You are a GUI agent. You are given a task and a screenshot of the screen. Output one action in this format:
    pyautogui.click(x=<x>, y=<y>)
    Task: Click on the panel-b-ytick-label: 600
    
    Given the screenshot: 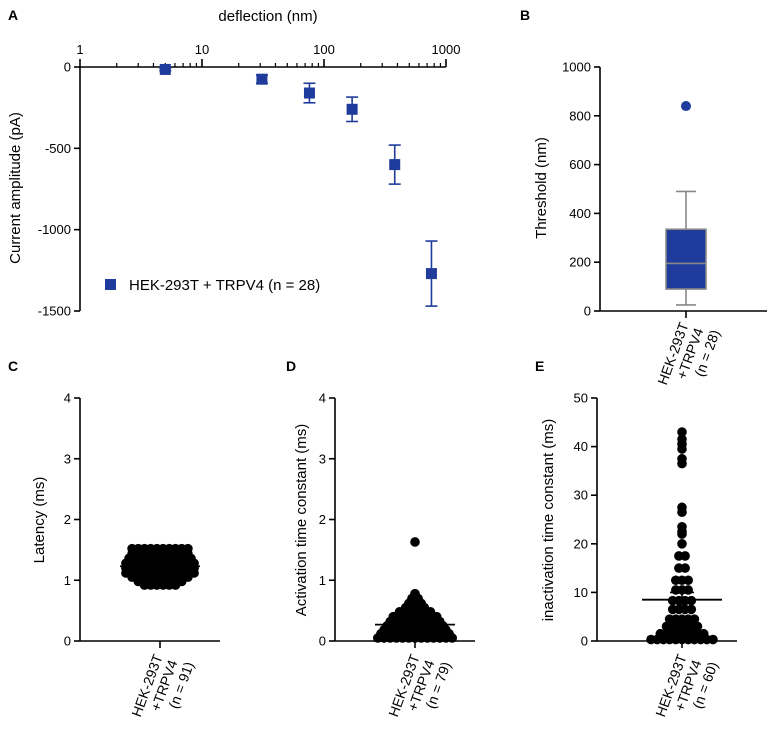 What is the action you would take?
    pyautogui.click(x=580, y=164)
    